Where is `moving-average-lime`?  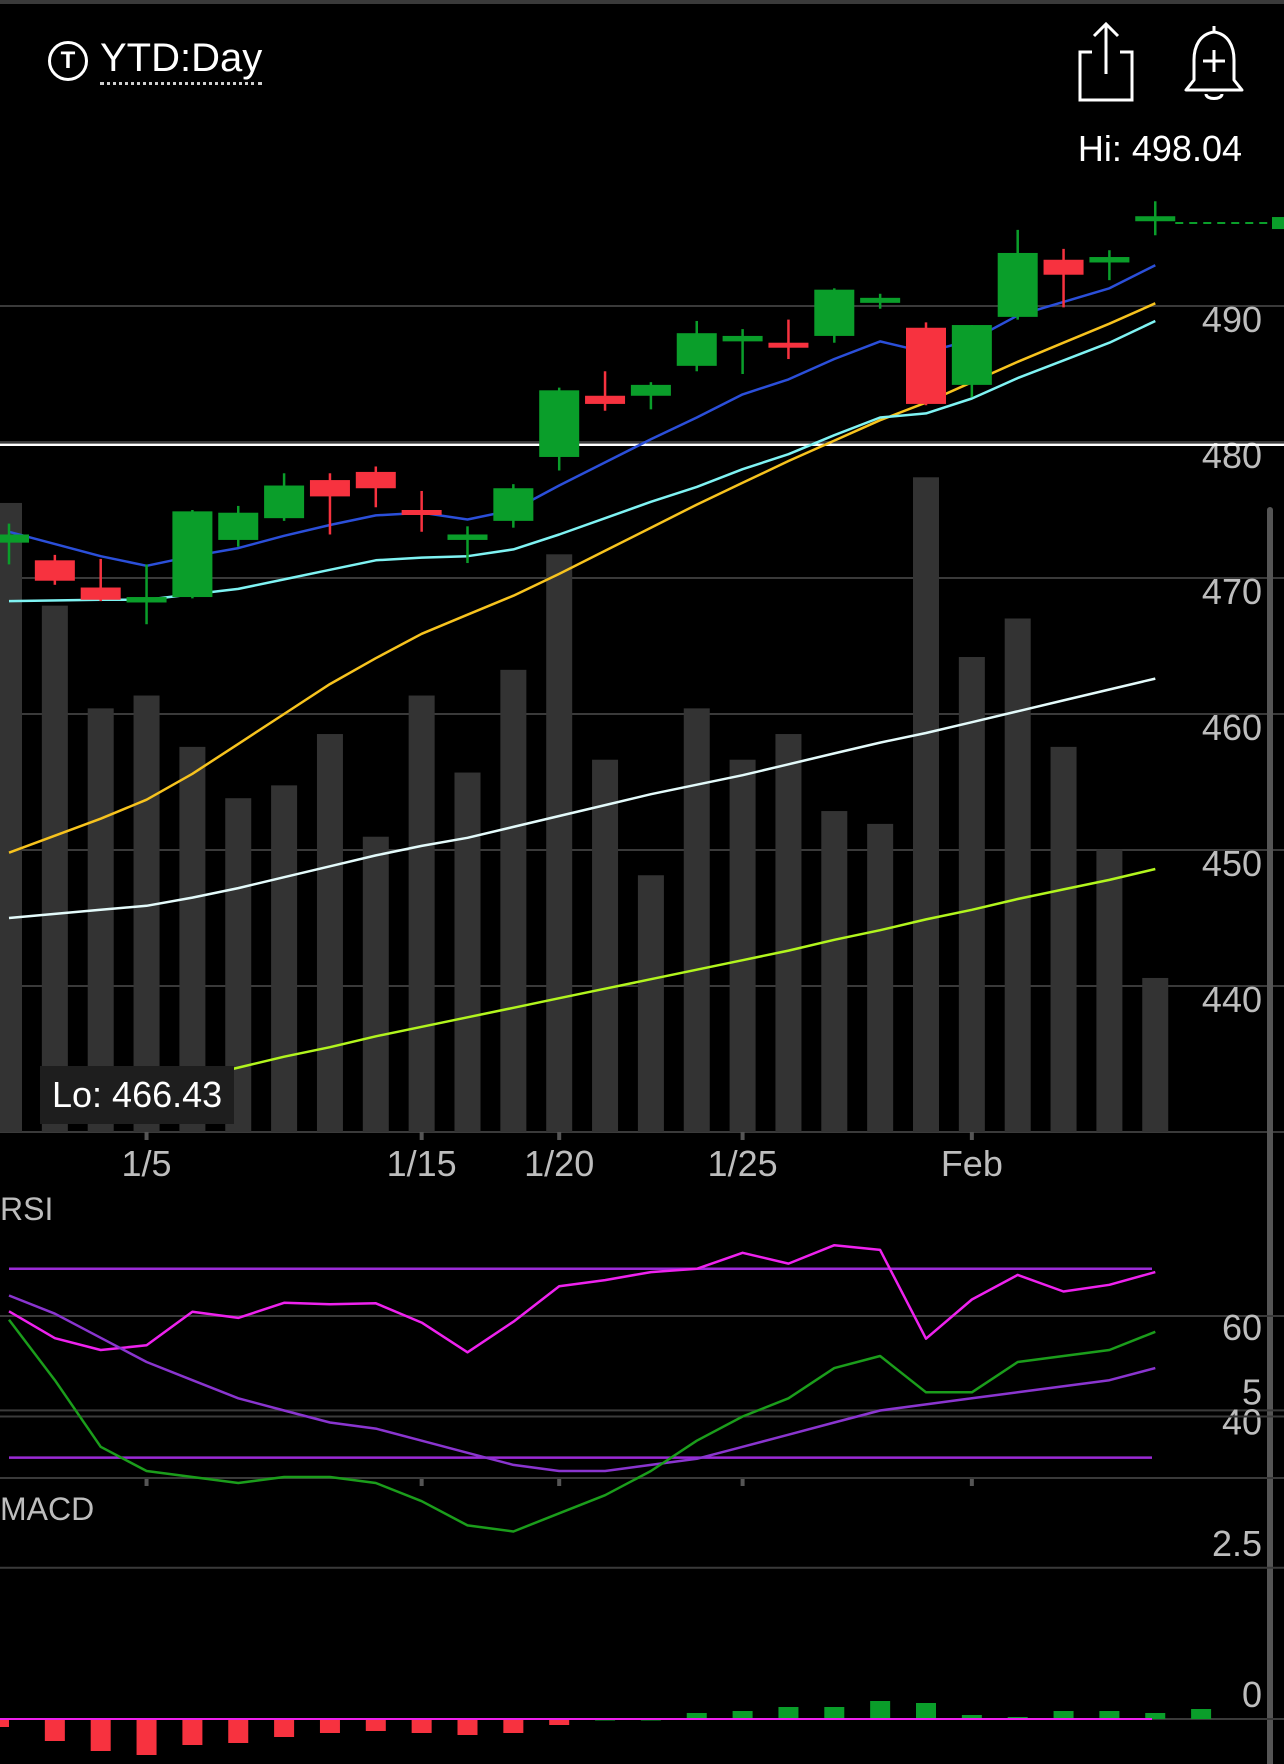
moving-average-lime is located at coordinates (674, 973).